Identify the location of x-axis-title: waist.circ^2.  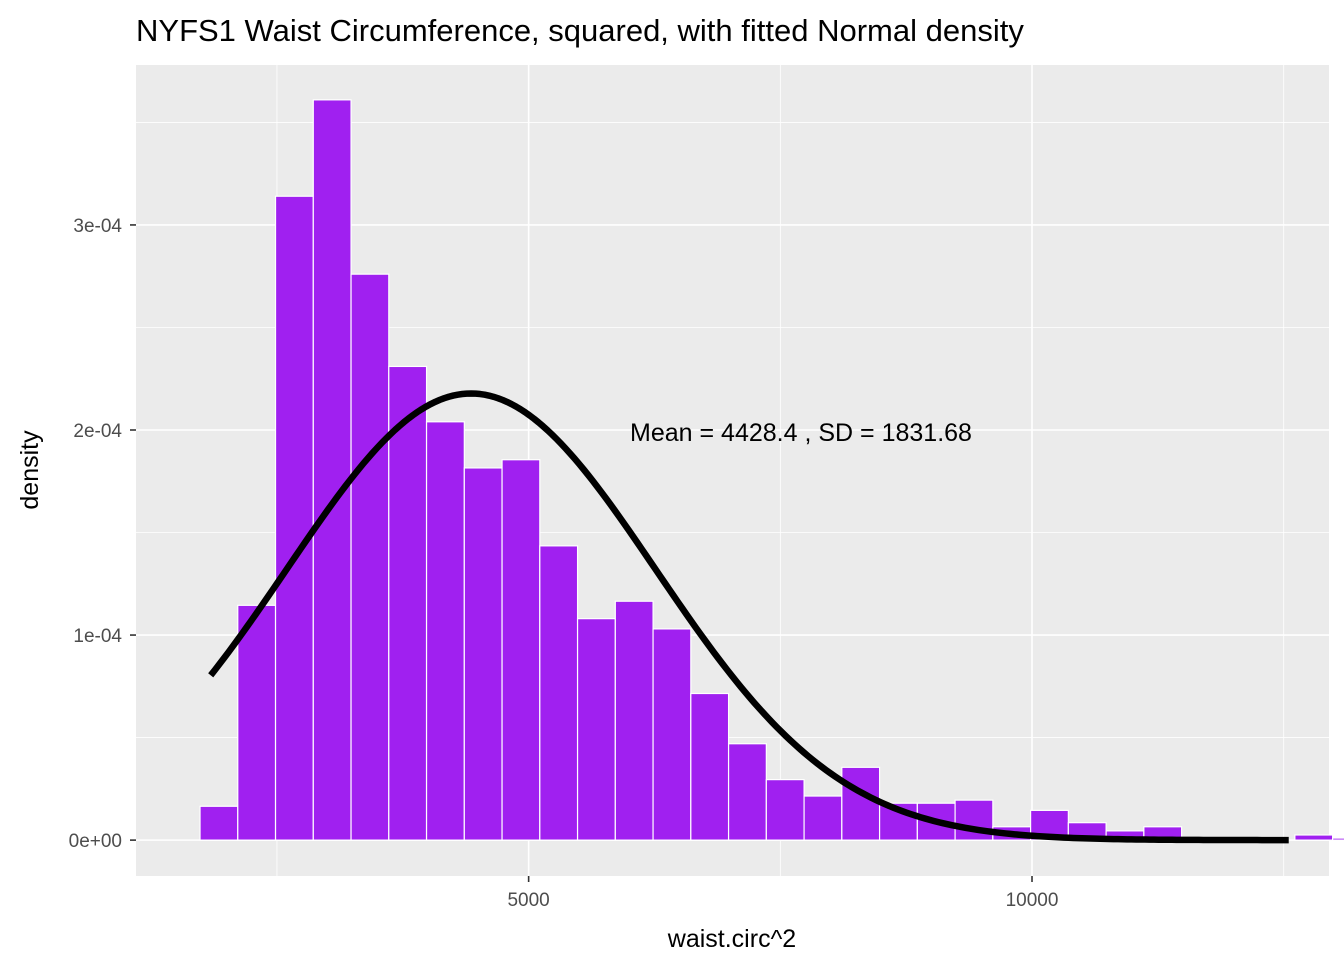
(731, 939).